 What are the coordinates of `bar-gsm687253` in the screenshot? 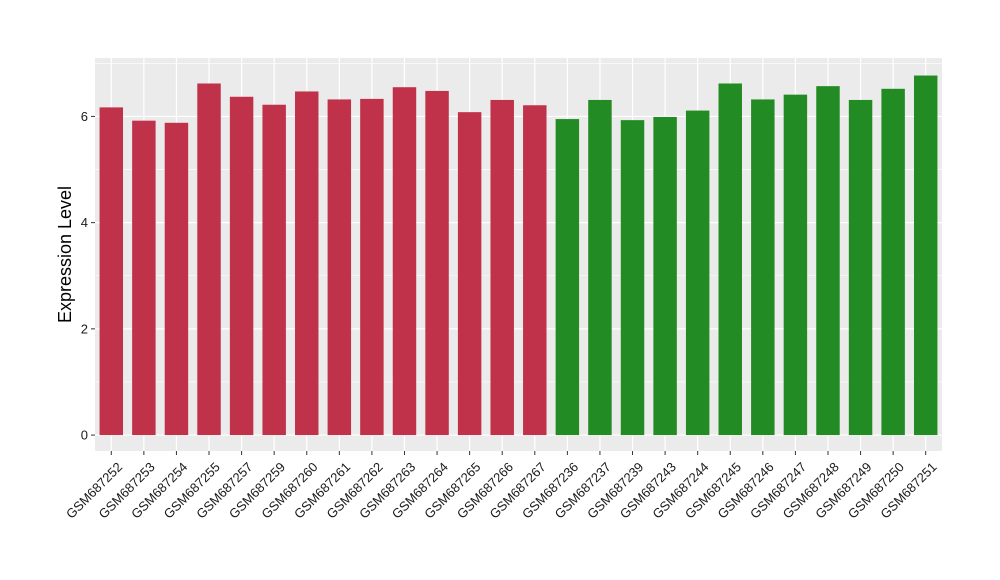 It's located at (144, 278).